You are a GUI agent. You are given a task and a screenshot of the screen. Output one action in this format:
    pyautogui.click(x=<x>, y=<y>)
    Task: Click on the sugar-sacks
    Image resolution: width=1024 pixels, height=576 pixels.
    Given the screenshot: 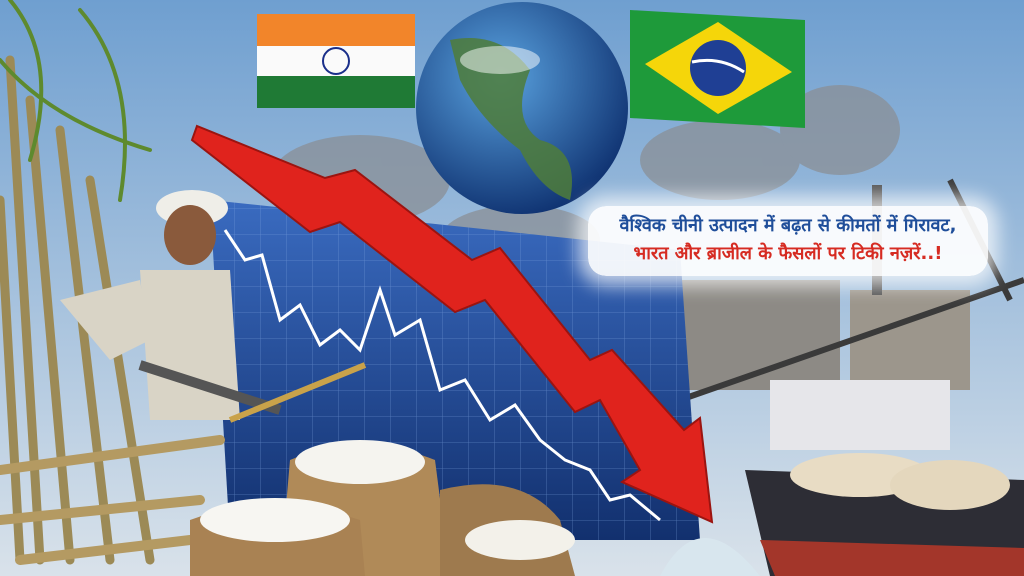 What is the action you would take?
    pyautogui.click(x=382, y=508)
    